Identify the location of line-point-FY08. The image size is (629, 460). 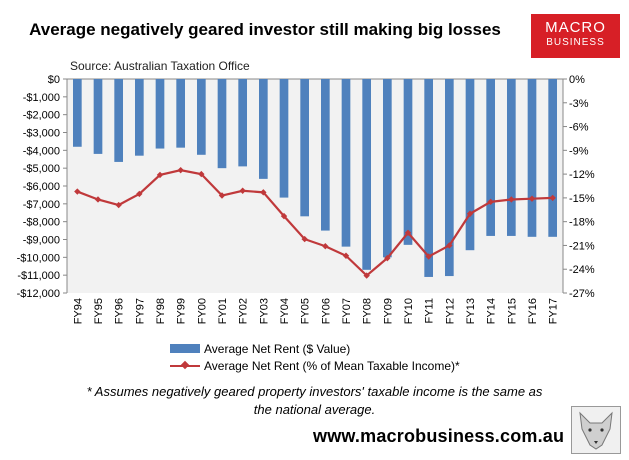
(366, 275).